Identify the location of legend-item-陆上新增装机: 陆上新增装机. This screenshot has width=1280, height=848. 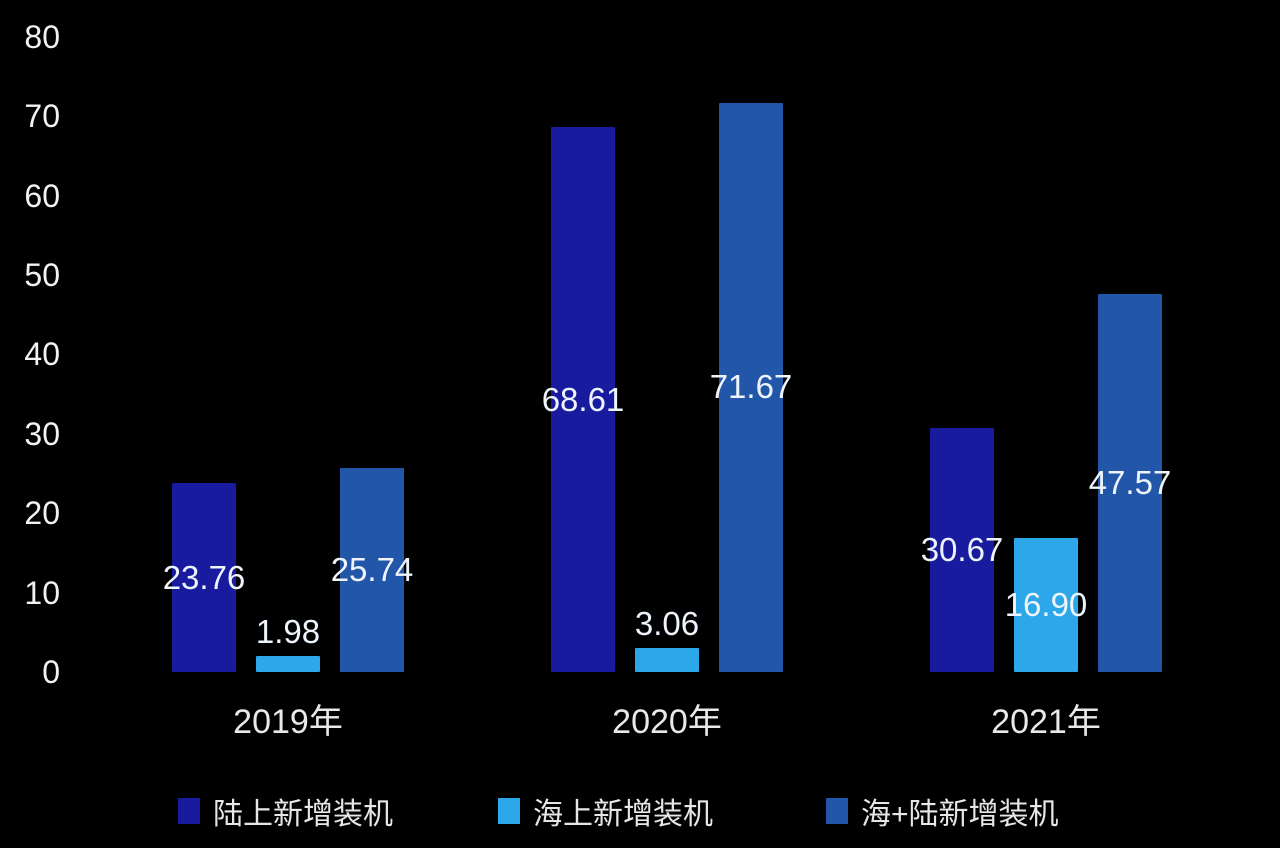
(285, 812).